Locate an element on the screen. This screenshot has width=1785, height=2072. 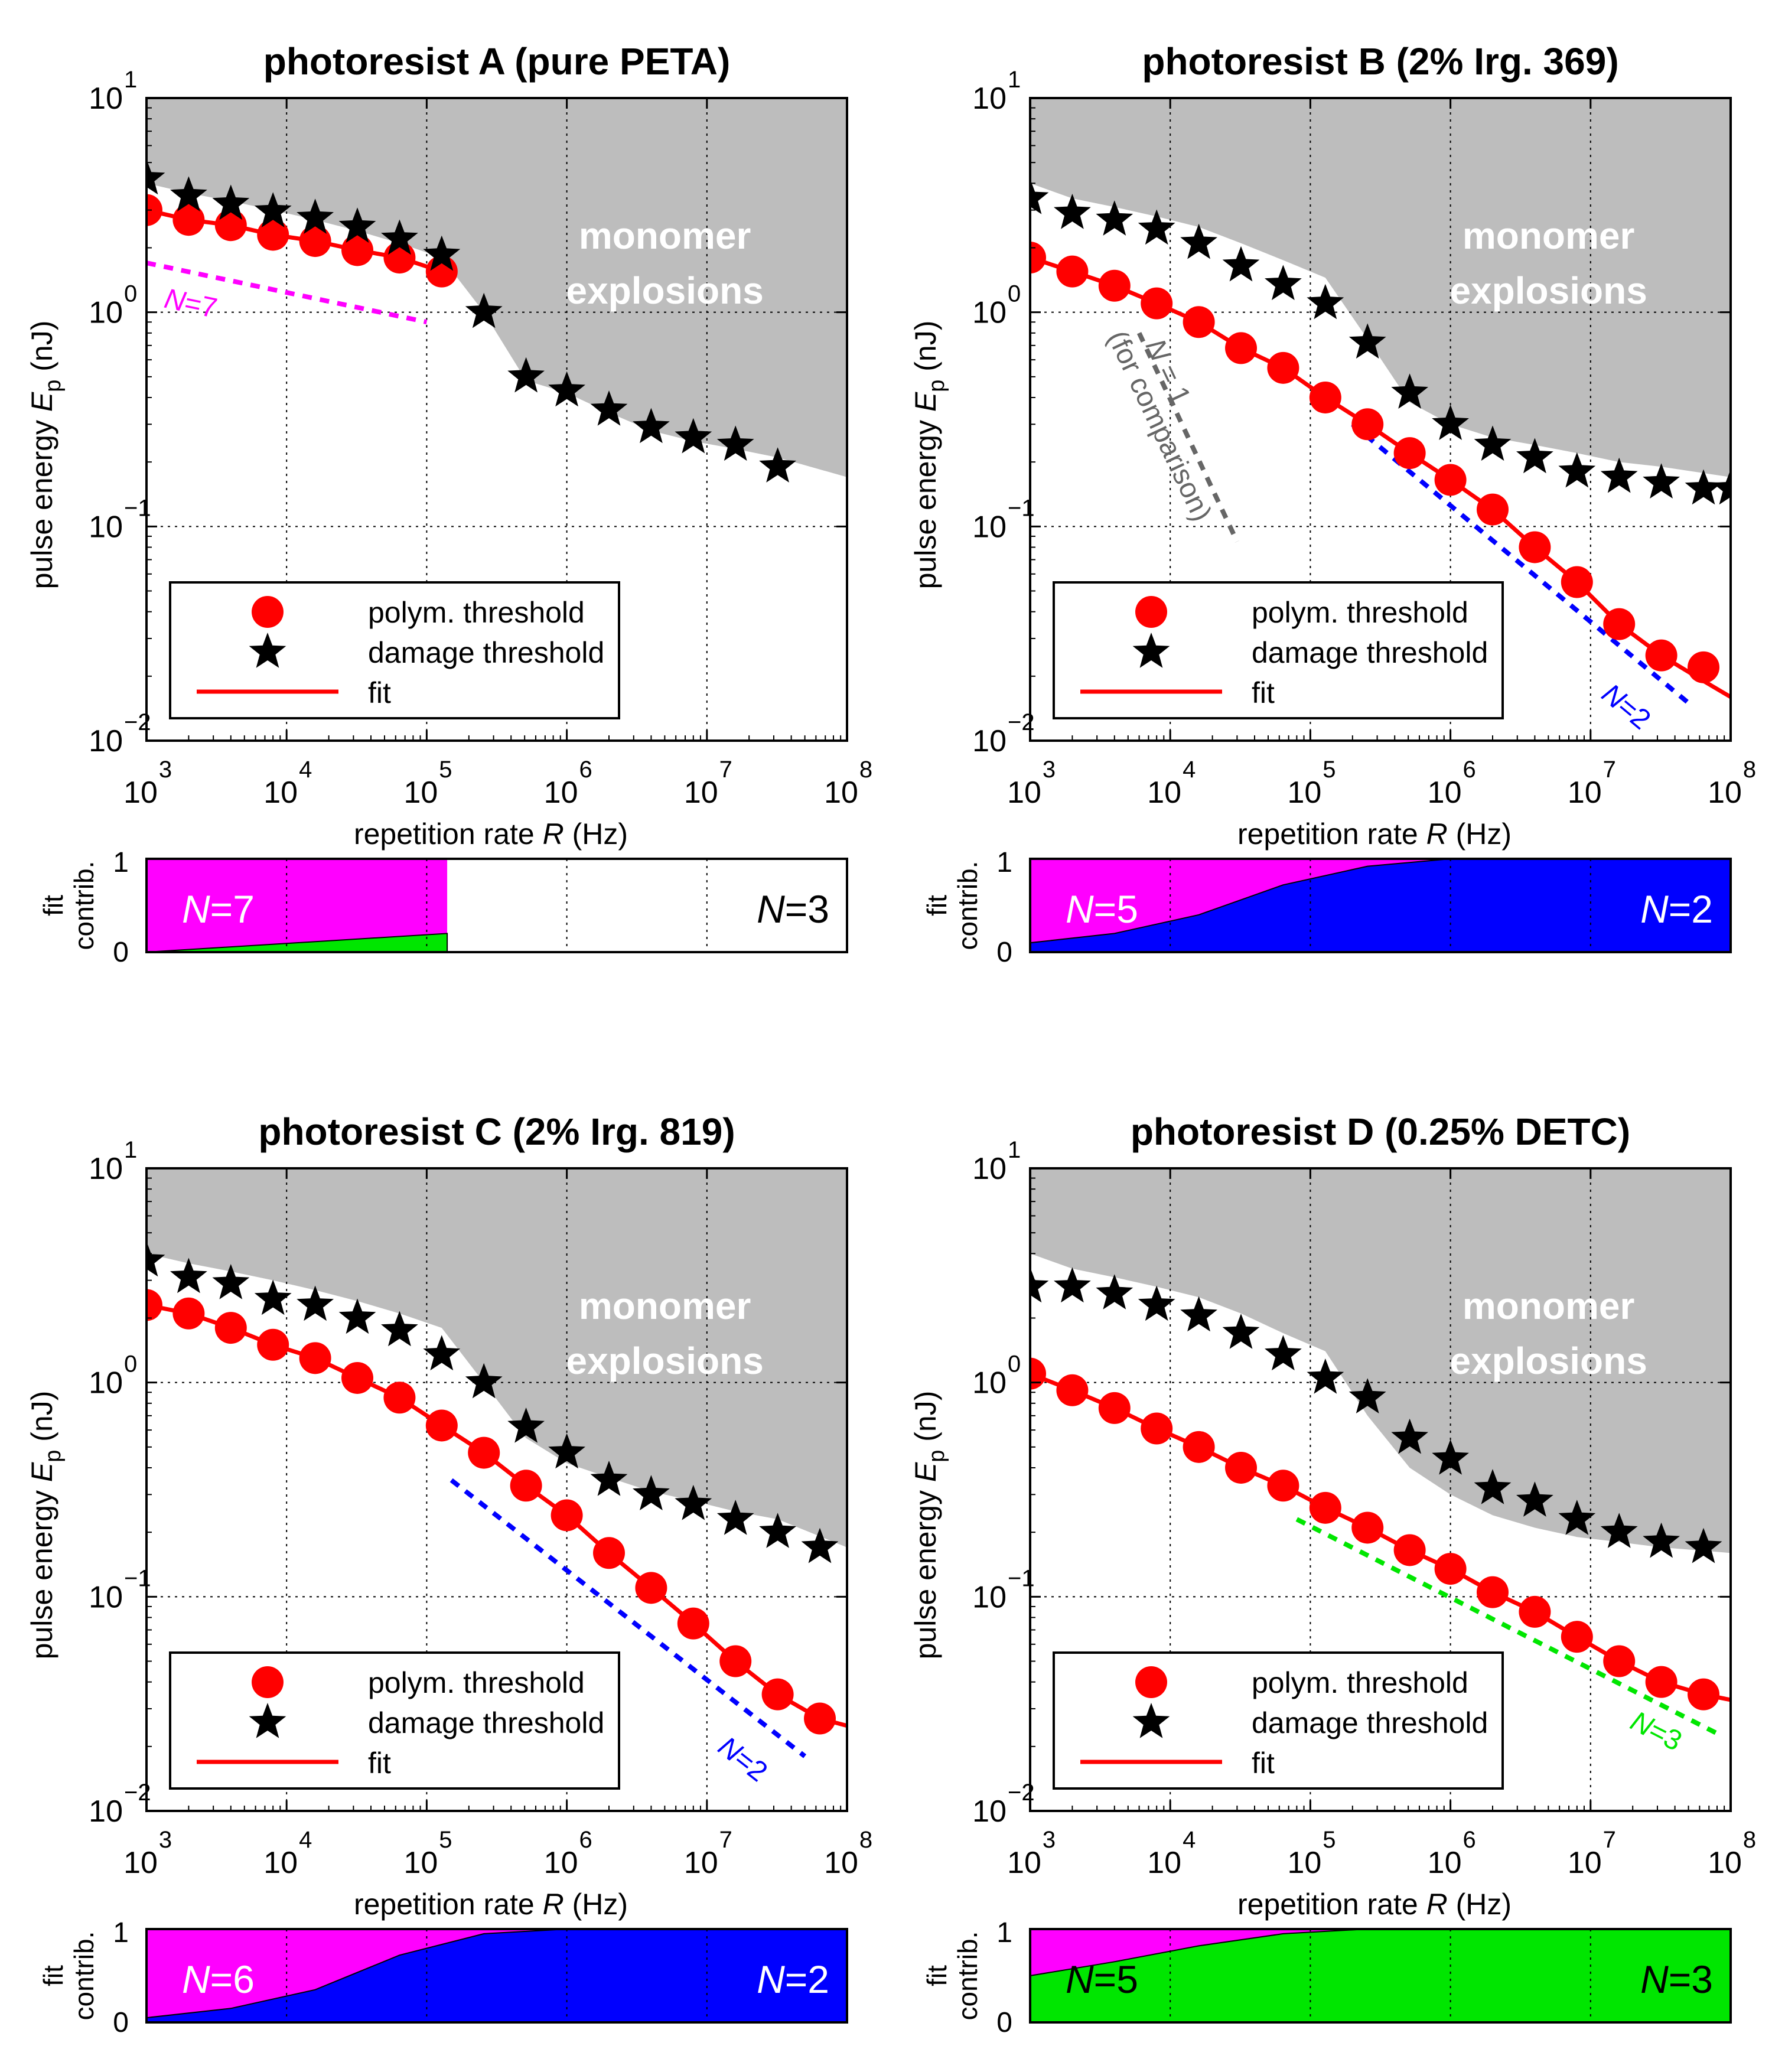
x-tick-exponent: 6 is located at coordinates (585, 770).